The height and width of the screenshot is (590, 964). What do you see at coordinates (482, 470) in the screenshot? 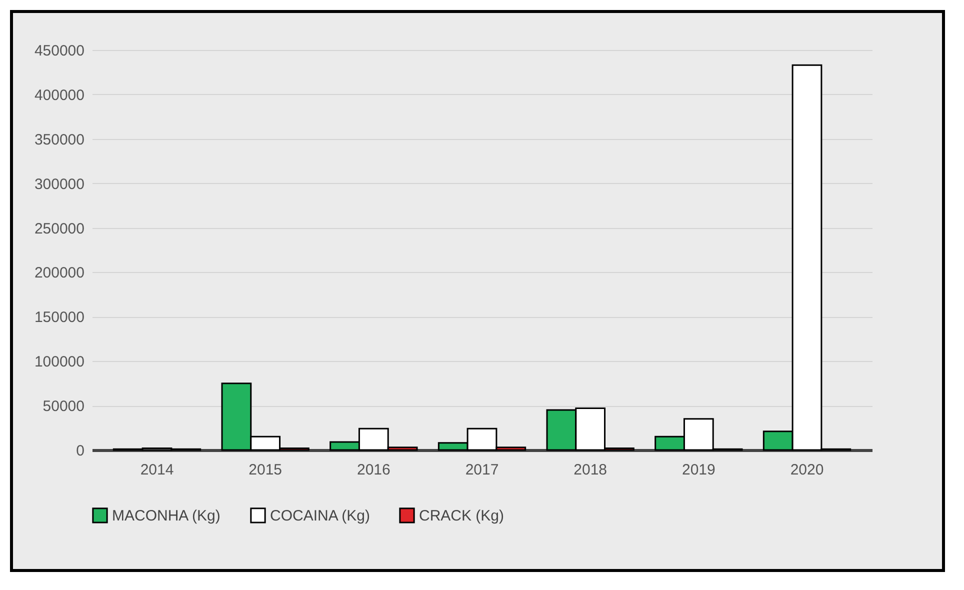
I see `x-tick-label: 2017` at bounding box center [482, 470].